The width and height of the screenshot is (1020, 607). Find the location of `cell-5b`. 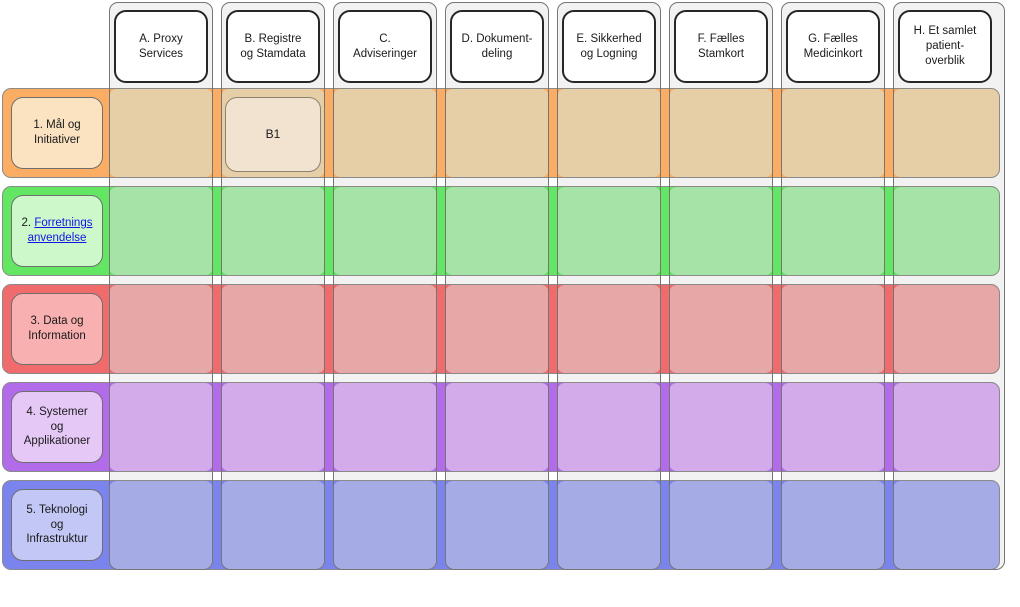

cell-5b is located at coordinates (273, 525).